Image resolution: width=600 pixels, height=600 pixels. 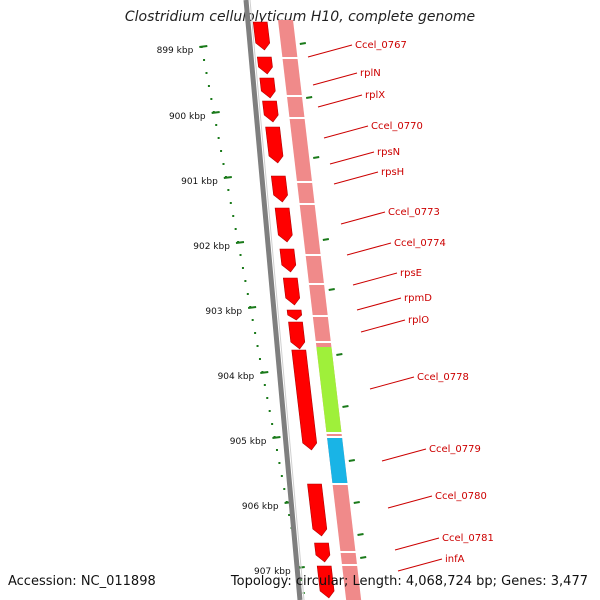 What do you see at coordinates (455, 449) in the screenshot?
I see `gene-label: Ccel_0779` at bounding box center [455, 449].